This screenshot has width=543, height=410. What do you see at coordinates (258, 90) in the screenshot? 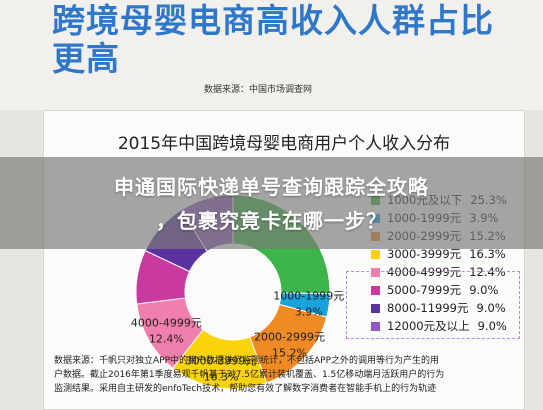
I see `source-note-top: 数据来源：中国市场调查网` at bounding box center [258, 90].